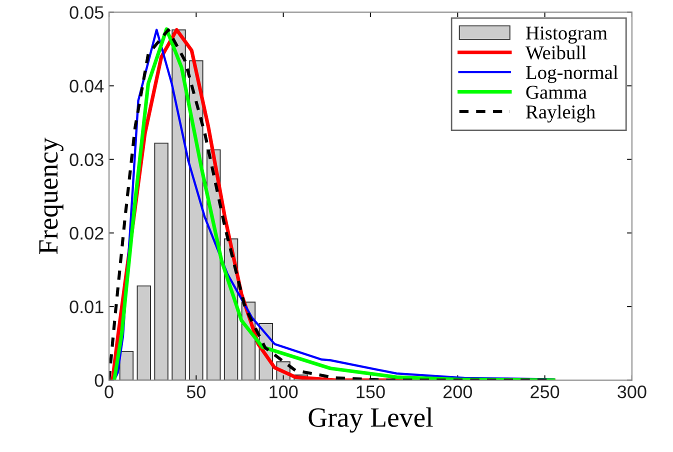 The width and height of the screenshot is (673, 452). What do you see at coordinates (632, 391) in the screenshot?
I see `x-tick-label: 300` at bounding box center [632, 391].